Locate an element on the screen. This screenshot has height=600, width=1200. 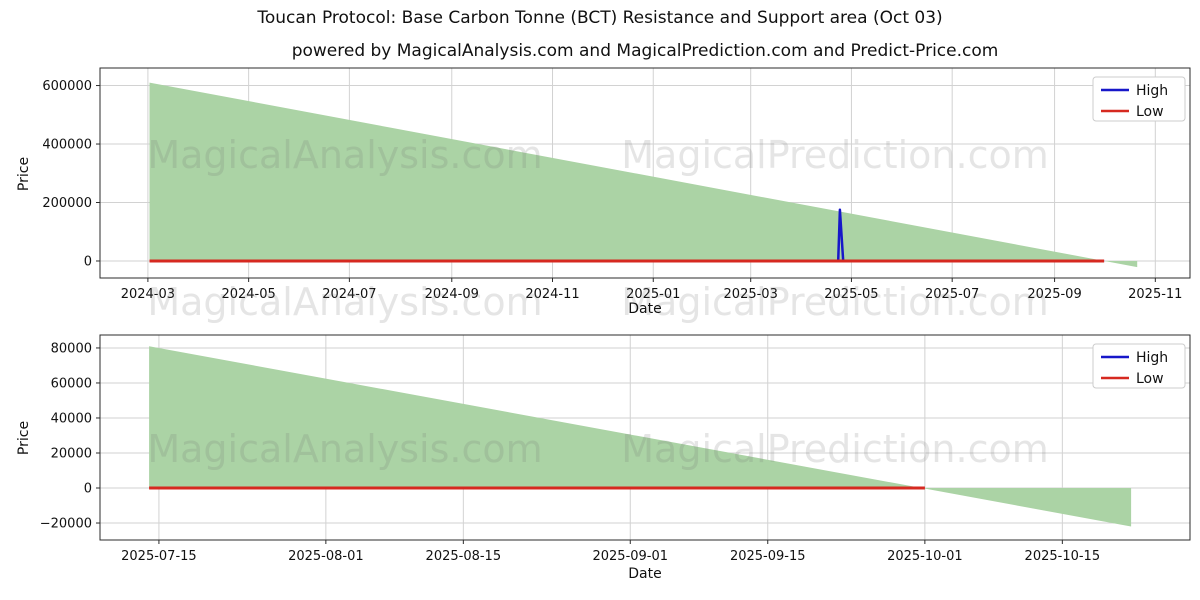
y-tick-label: −20000 is located at coordinates (66, 524).